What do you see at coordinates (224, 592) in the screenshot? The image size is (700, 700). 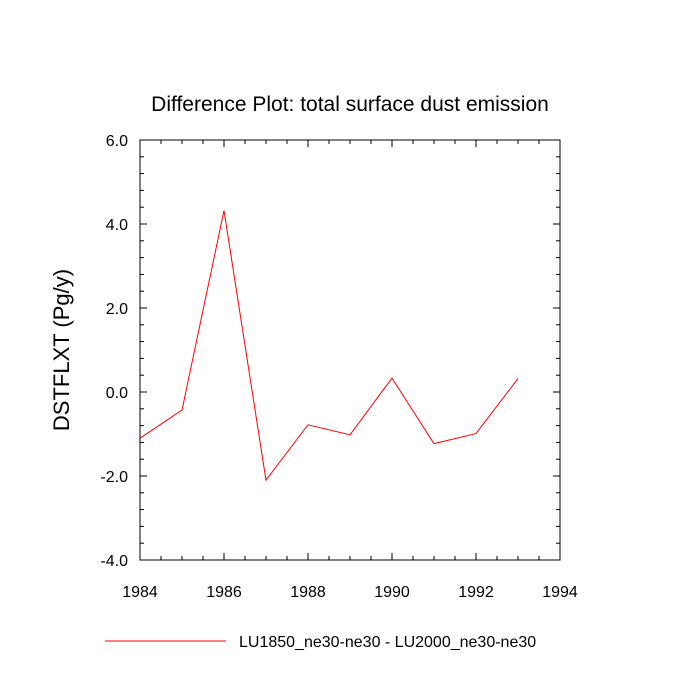 I see `x-tick-label: 1986` at bounding box center [224, 592].